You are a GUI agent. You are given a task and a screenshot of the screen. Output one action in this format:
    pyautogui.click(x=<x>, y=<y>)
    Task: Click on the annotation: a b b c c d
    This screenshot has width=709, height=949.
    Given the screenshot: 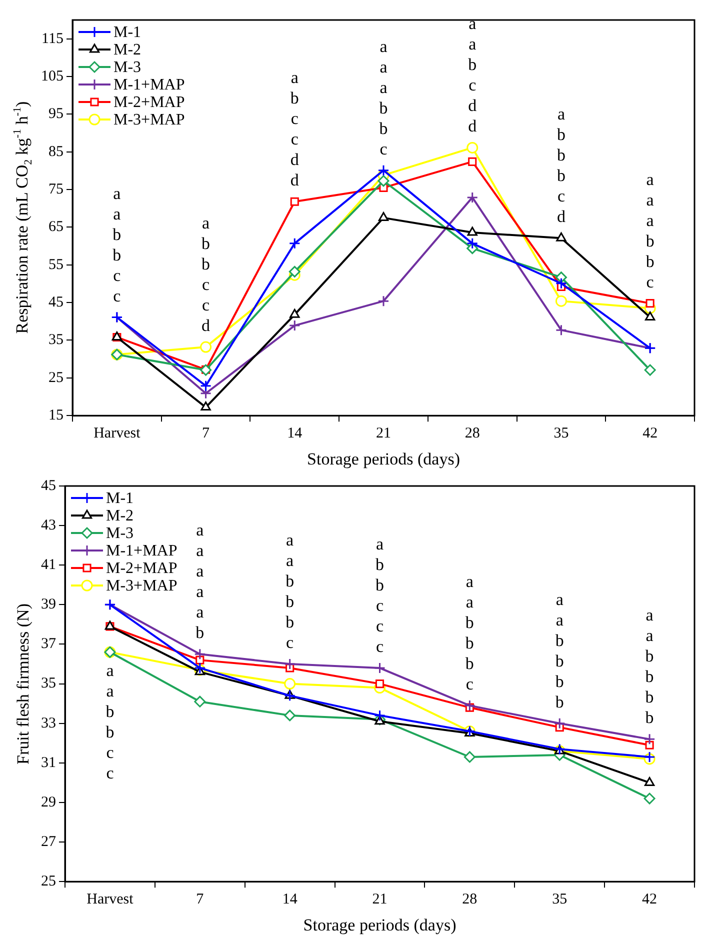 What is the action you would take?
    pyautogui.click(x=206, y=275)
    